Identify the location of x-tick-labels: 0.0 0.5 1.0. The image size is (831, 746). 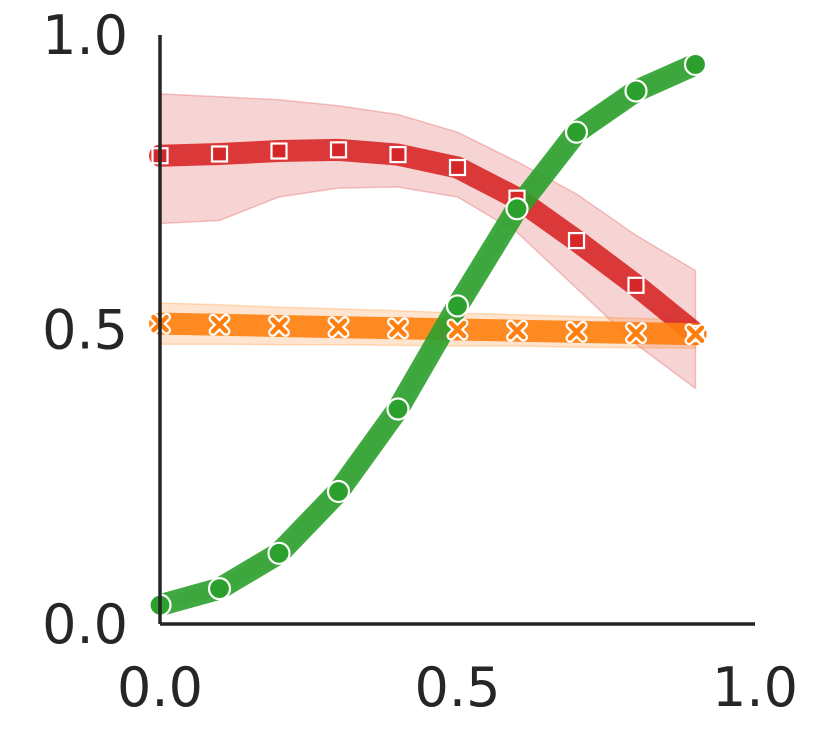
(457, 687).